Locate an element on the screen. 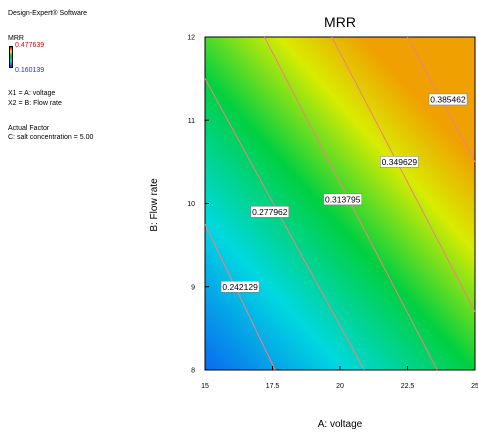  contour-label: 0.242129 is located at coordinates (240, 287).